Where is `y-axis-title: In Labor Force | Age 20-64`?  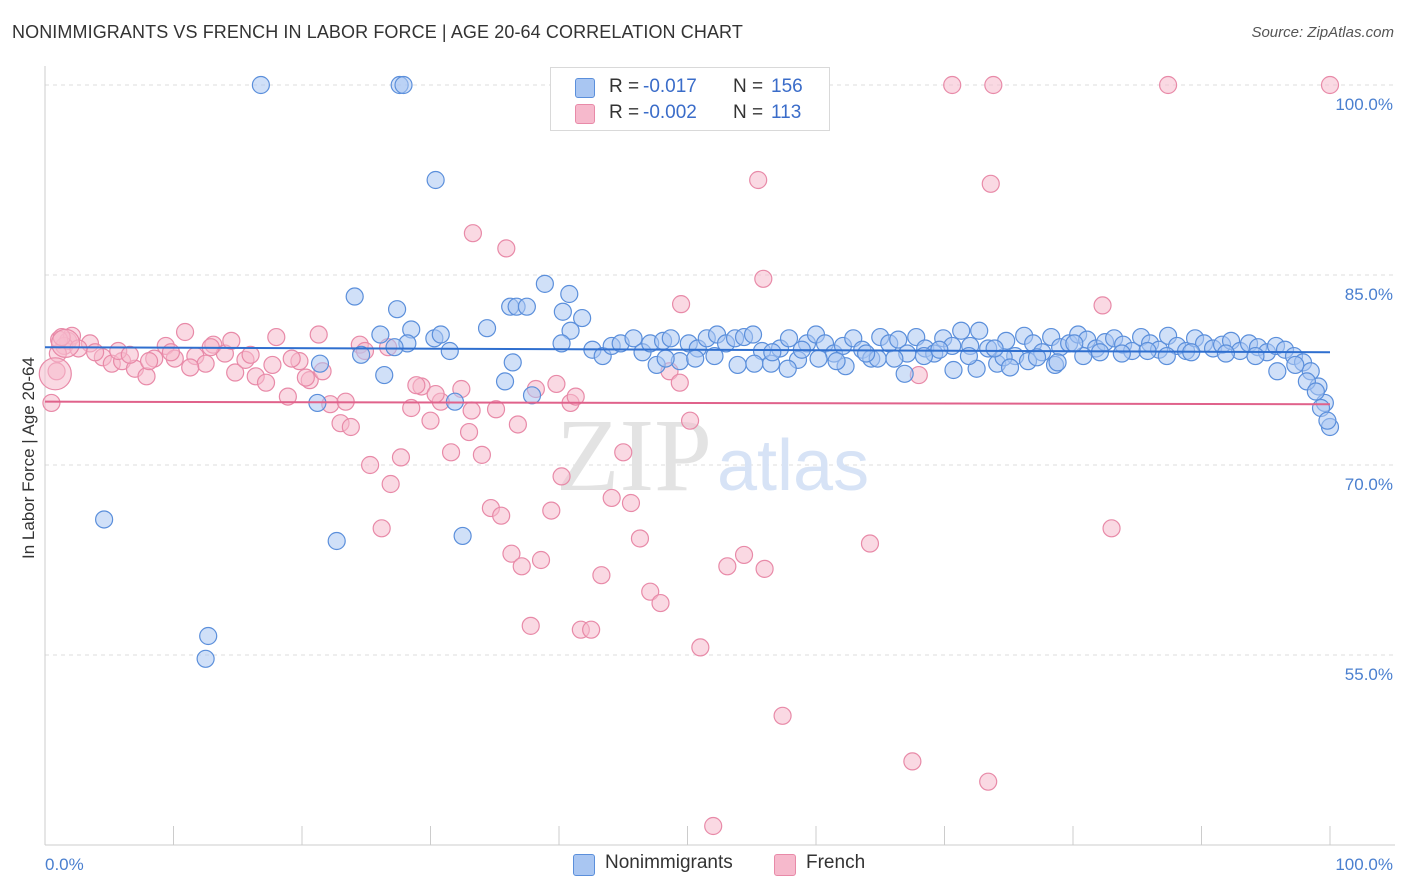
y-axis-title: In Labor Force | Age 20-64 is located at coordinates (28, 458).